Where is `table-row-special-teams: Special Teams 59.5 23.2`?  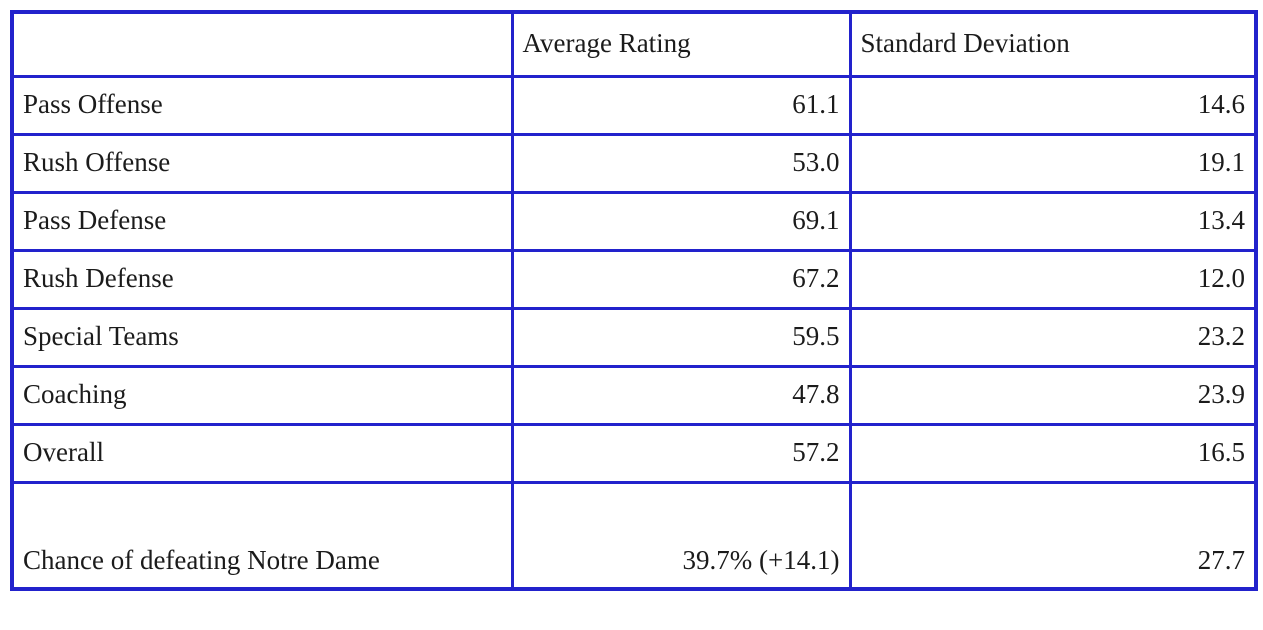
table-row-special-teams: Special Teams 59.5 23.2 is located at coordinates (634, 337).